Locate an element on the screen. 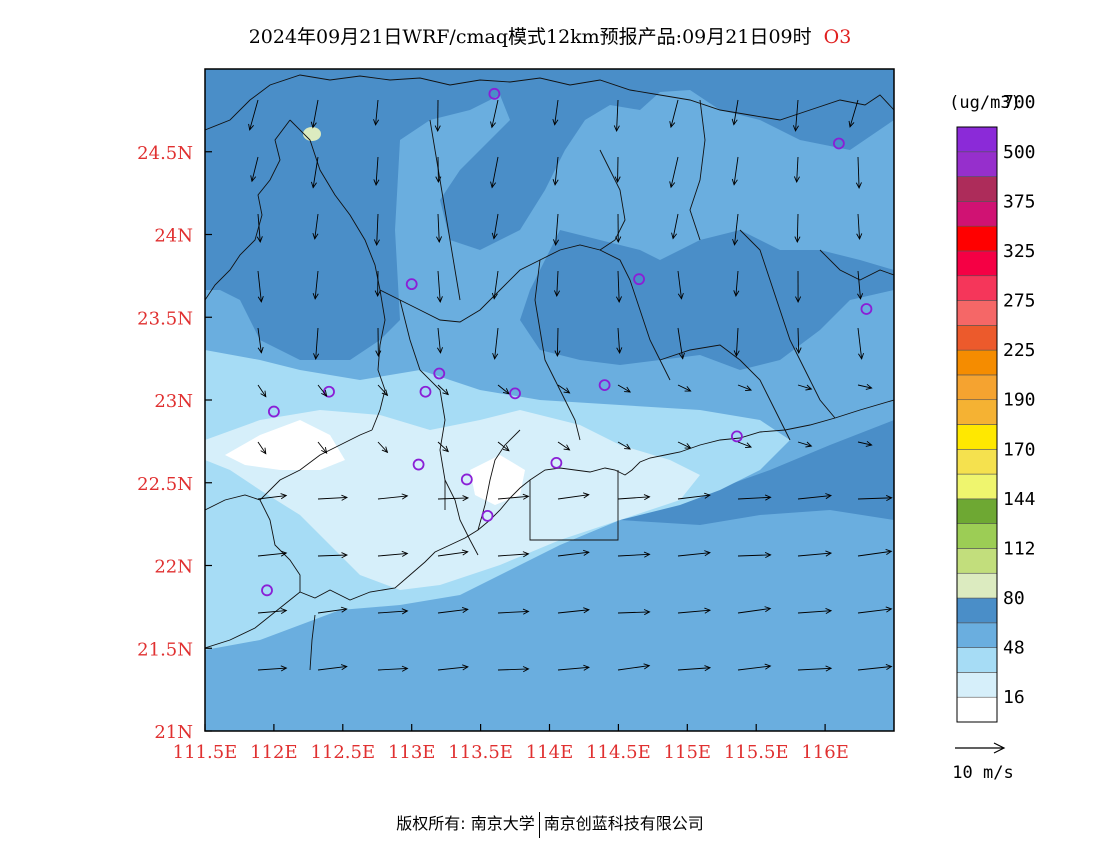 Image resolution: width=1100 pixels, height=850 pixels. copyright-org1: 南京大学 is located at coordinates (502, 823).